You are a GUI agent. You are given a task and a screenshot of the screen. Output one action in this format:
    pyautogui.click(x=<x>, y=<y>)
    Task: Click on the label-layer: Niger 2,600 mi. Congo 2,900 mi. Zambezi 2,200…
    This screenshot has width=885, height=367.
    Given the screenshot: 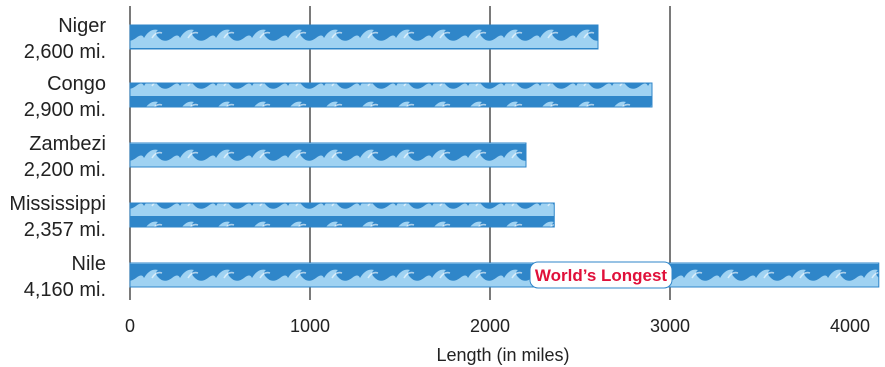 What is the action you would take?
    pyautogui.click(x=57, y=158)
    